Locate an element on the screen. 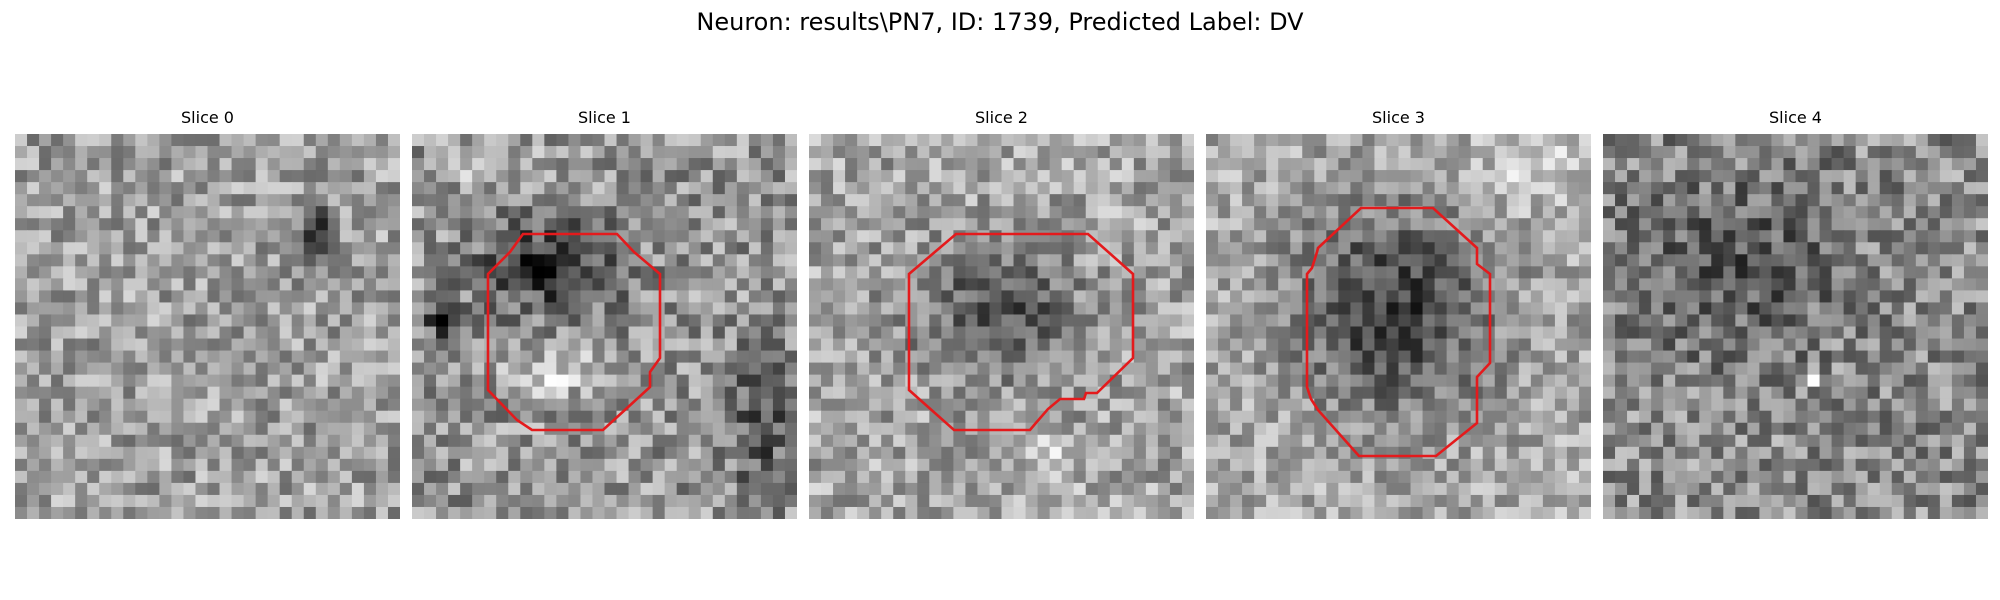  slice-title: Slice 1 is located at coordinates (604, 117).